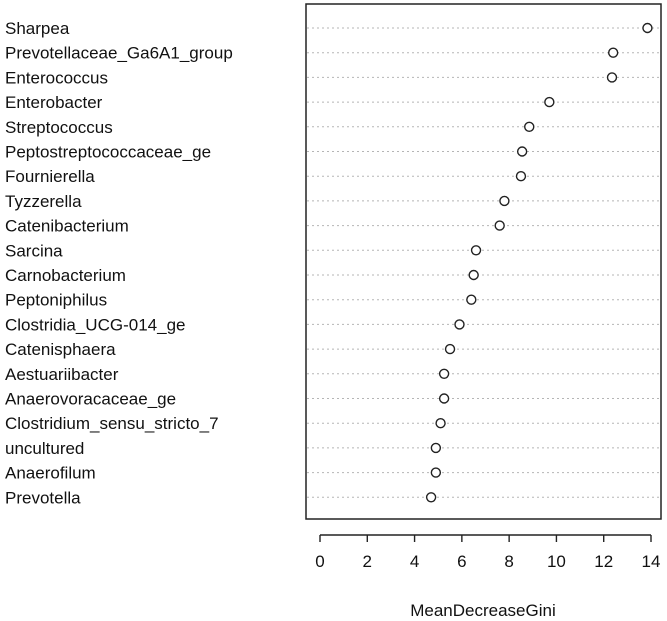 Image resolution: width=667 pixels, height=621 pixels. What do you see at coordinates (37, 28) in the screenshot?
I see `category-label: Sharpea` at bounding box center [37, 28].